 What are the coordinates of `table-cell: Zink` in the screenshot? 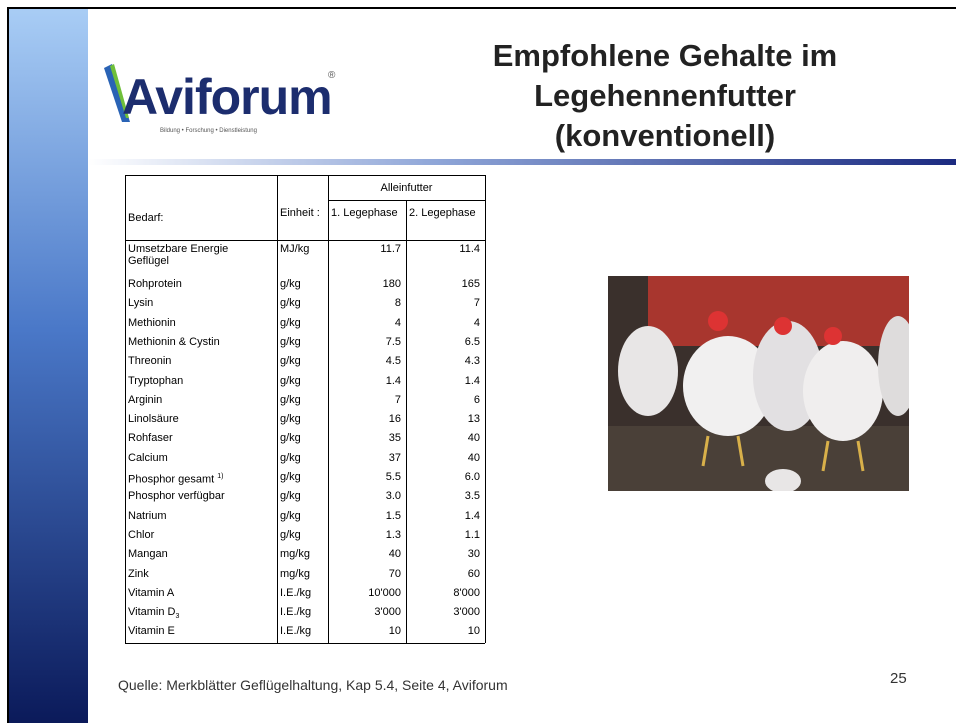 It's located at (138, 573).